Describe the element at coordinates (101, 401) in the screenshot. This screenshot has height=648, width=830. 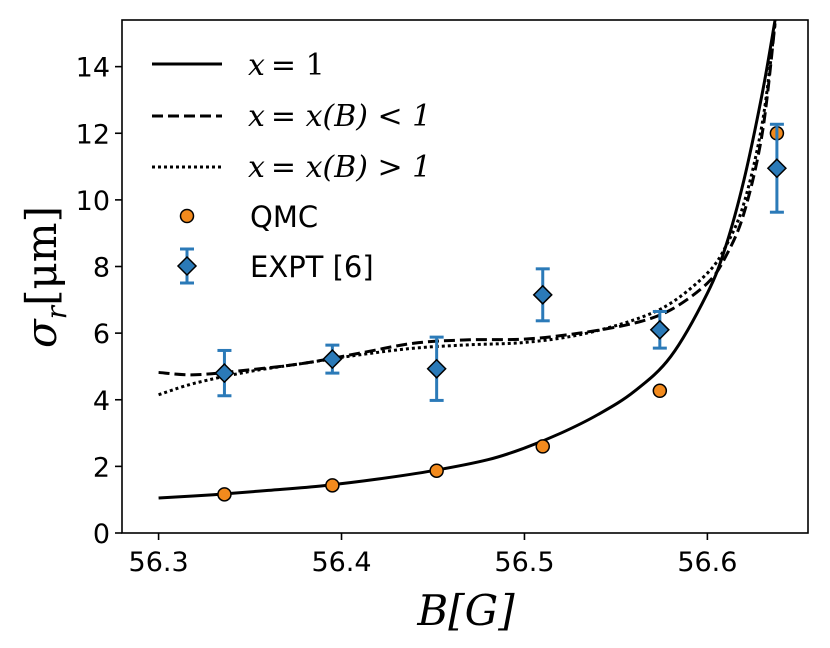
I see `y-tick-label: 4` at that location.